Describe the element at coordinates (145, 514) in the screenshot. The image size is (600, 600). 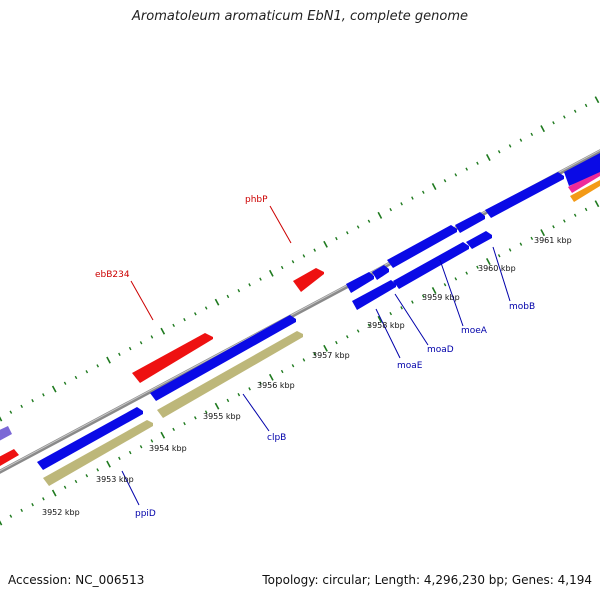
I see `gene-label-ppiD: ppiD` at that location.